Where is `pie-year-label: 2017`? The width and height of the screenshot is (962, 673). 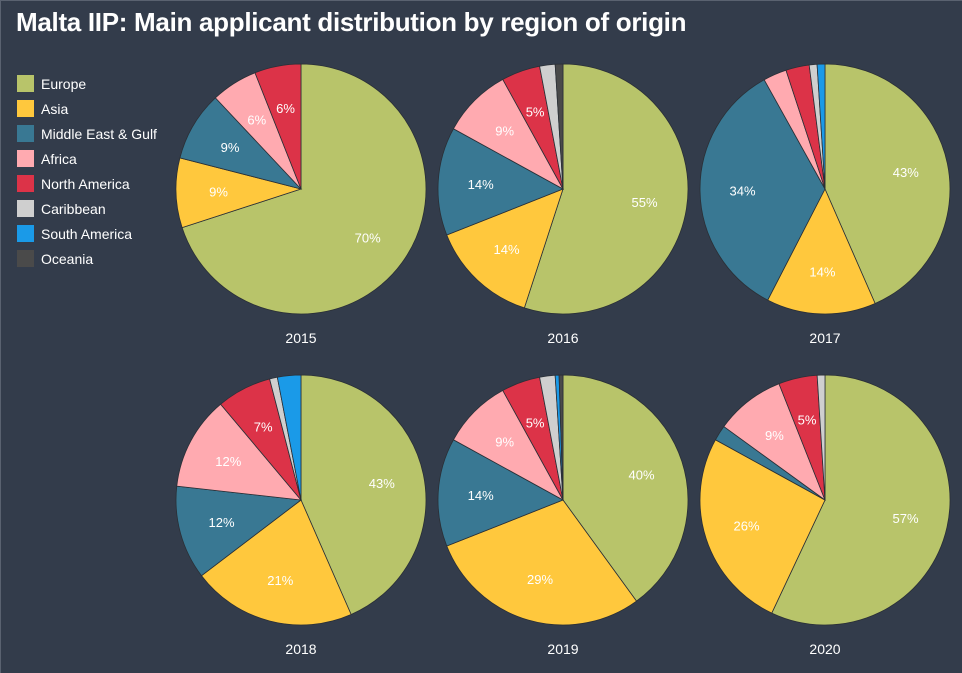 pie-year-label: 2017 is located at coordinates (824, 338).